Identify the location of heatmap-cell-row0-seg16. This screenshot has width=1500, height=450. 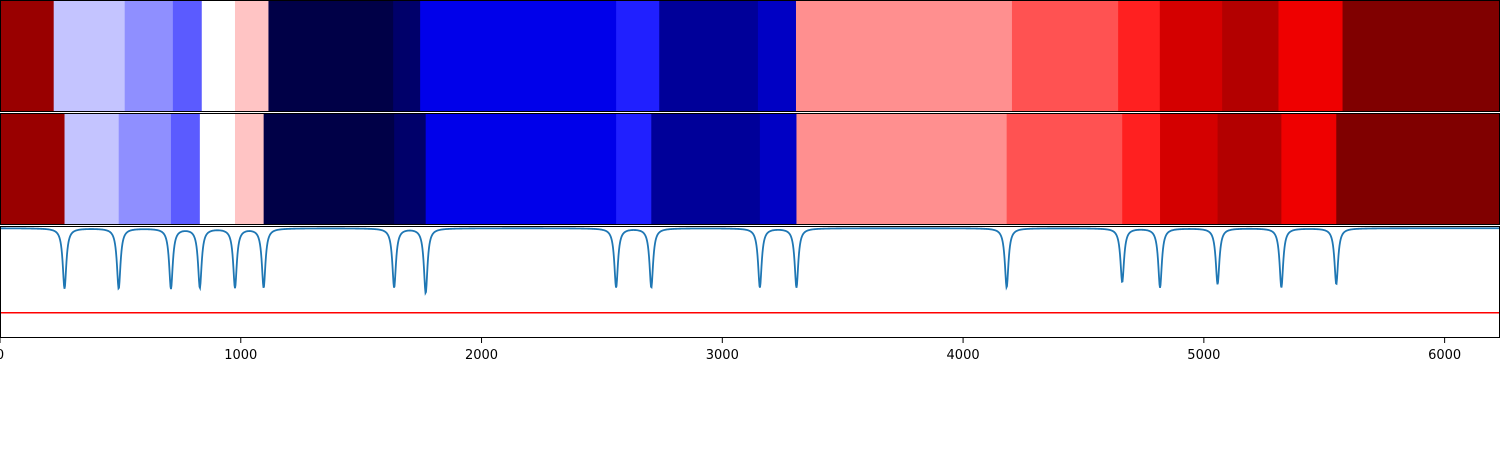
(1250, 56).